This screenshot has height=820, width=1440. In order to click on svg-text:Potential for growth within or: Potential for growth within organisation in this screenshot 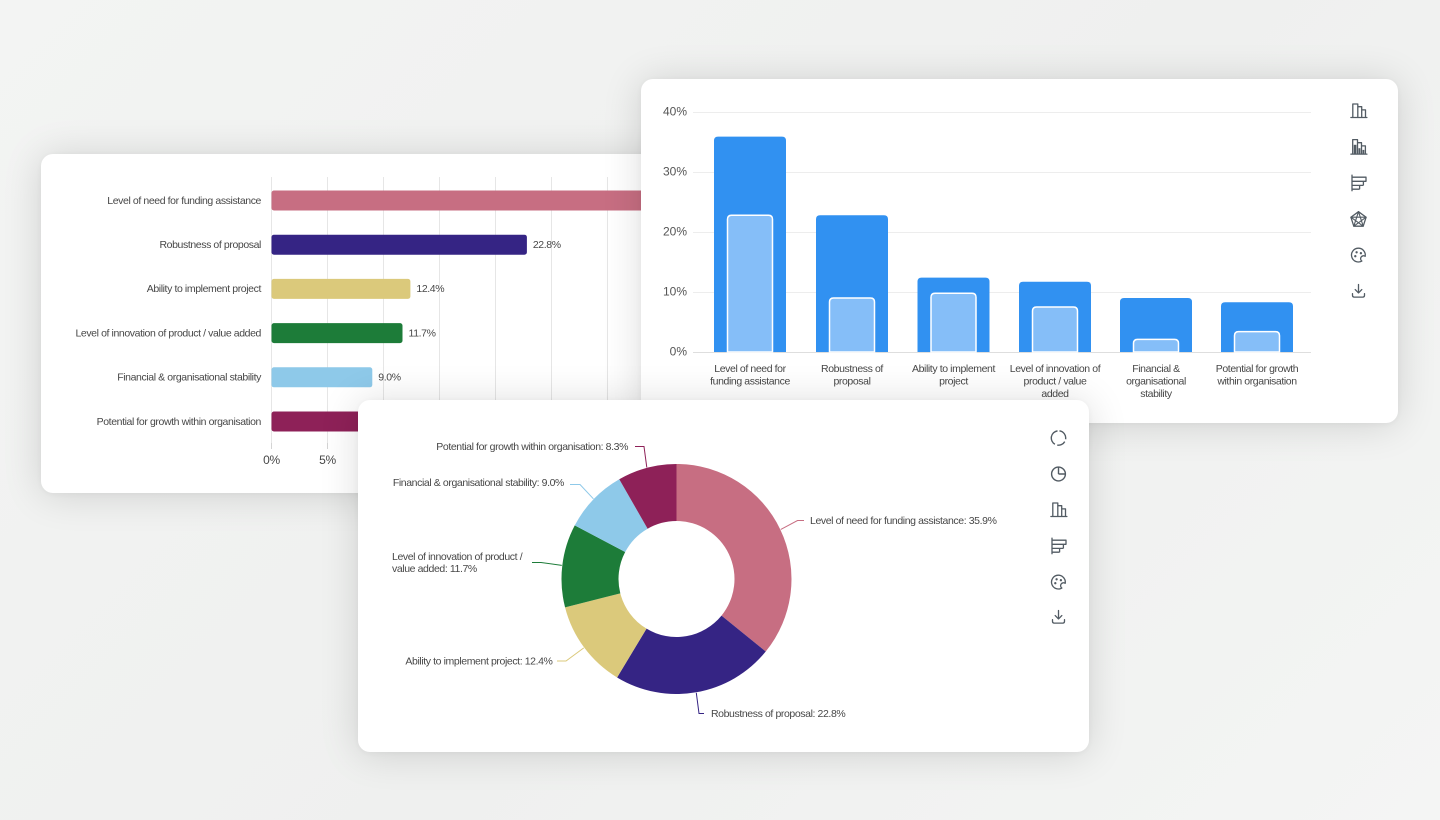, I will do `click(179, 422)`.